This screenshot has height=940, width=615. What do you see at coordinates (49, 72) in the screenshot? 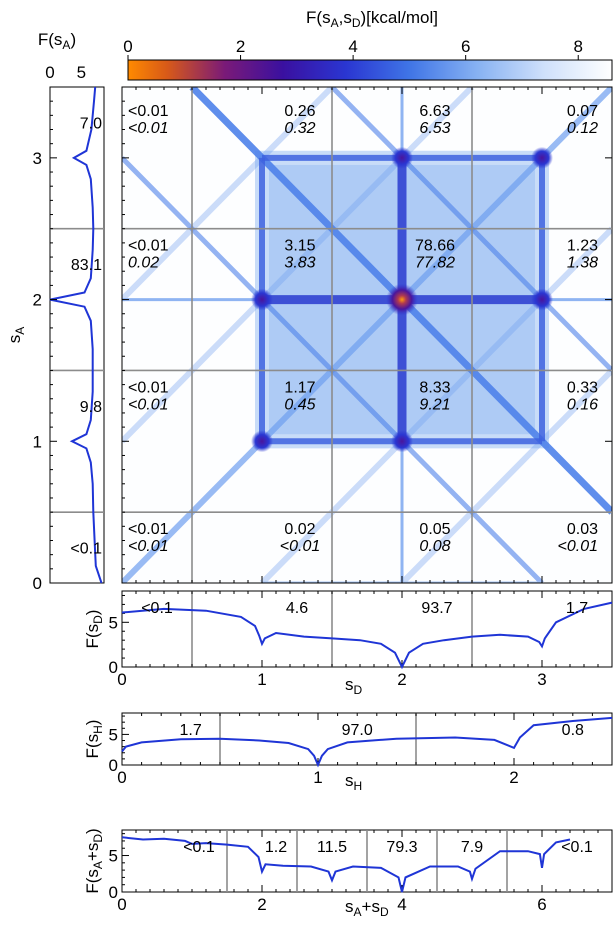
I see `side-panel-x-tick-label: 0` at bounding box center [49, 72].